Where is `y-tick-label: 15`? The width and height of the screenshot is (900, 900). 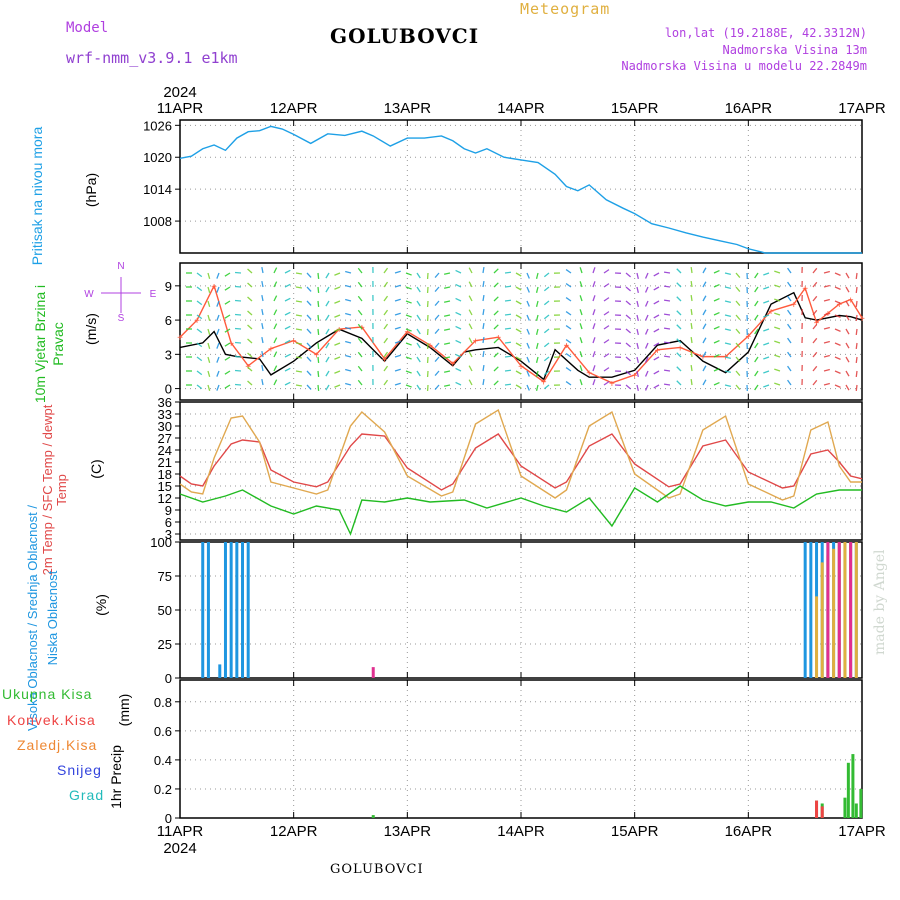 y-tick-label: 15 is located at coordinates (165, 486).